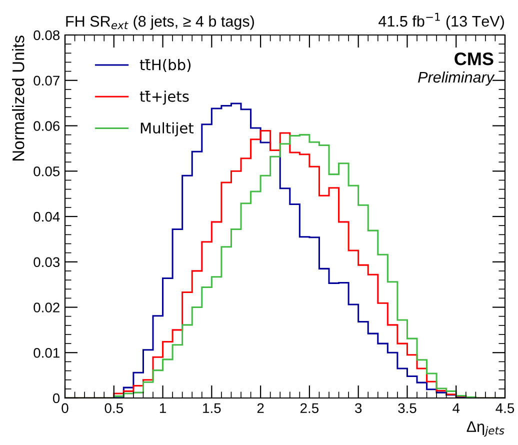 Image resolution: width=518 pixels, height=445 pixels. Describe the element at coordinates (456, 408) in the screenshot. I see `x-tick-label: 4` at that location.